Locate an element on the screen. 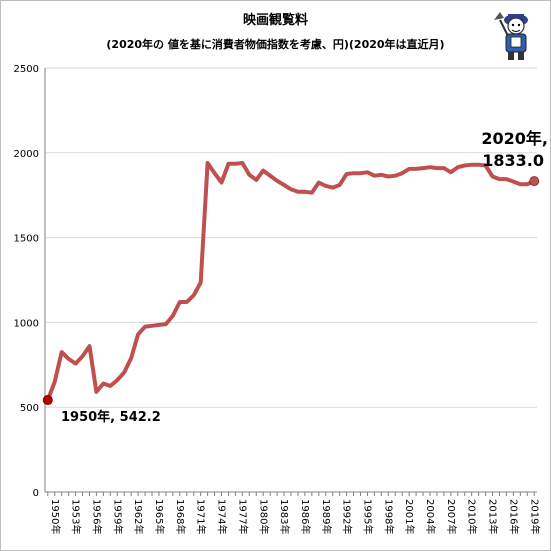 The height and width of the screenshot is (551, 551). x-tick-label-1989: 1989年 is located at coordinates (326, 516).